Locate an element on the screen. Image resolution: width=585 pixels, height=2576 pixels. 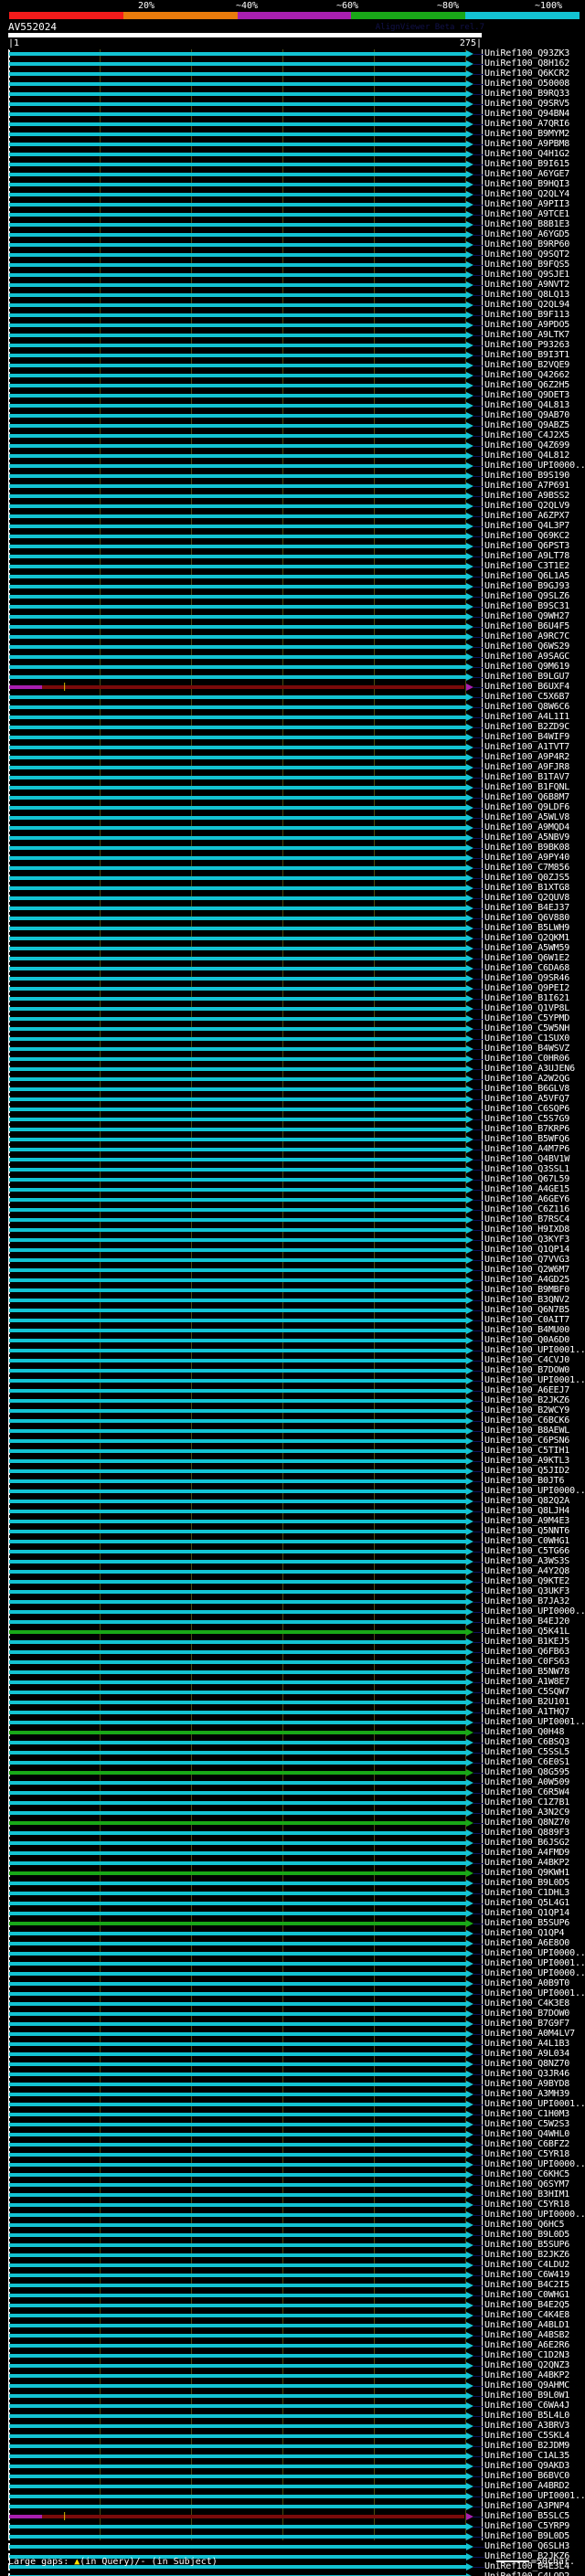
hit-accession-label: UniRef100_Q9PEI2 is located at coordinates (527, 988).